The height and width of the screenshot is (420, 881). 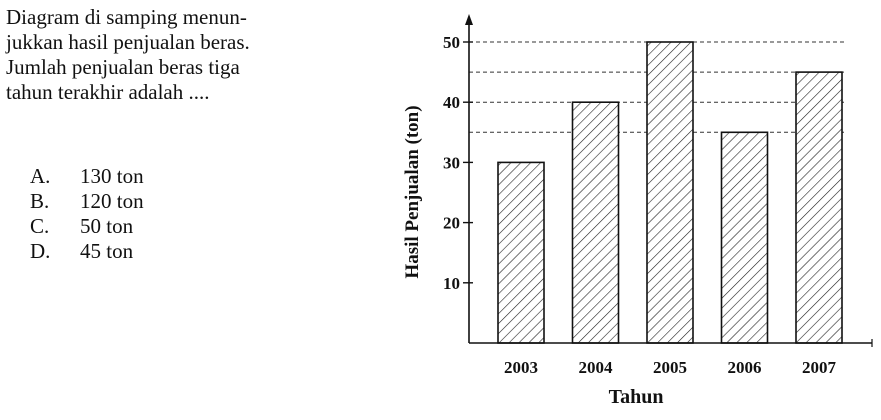 What do you see at coordinates (40, 201) in the screenshot?
I see `option-letter: B.` at bounding box center [40, 201].